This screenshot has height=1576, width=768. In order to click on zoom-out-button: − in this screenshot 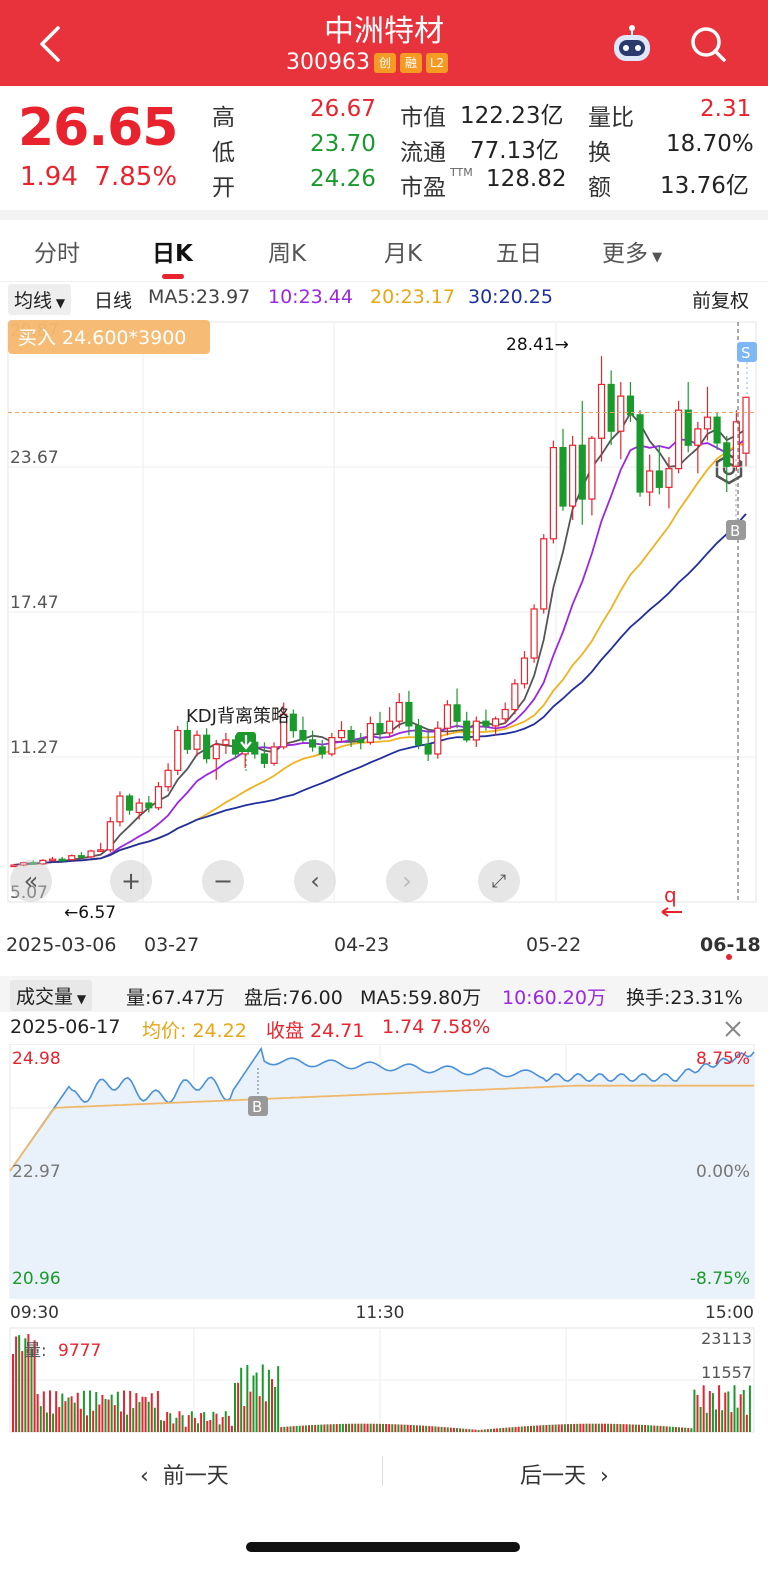, I will do `click(223, 881)`.